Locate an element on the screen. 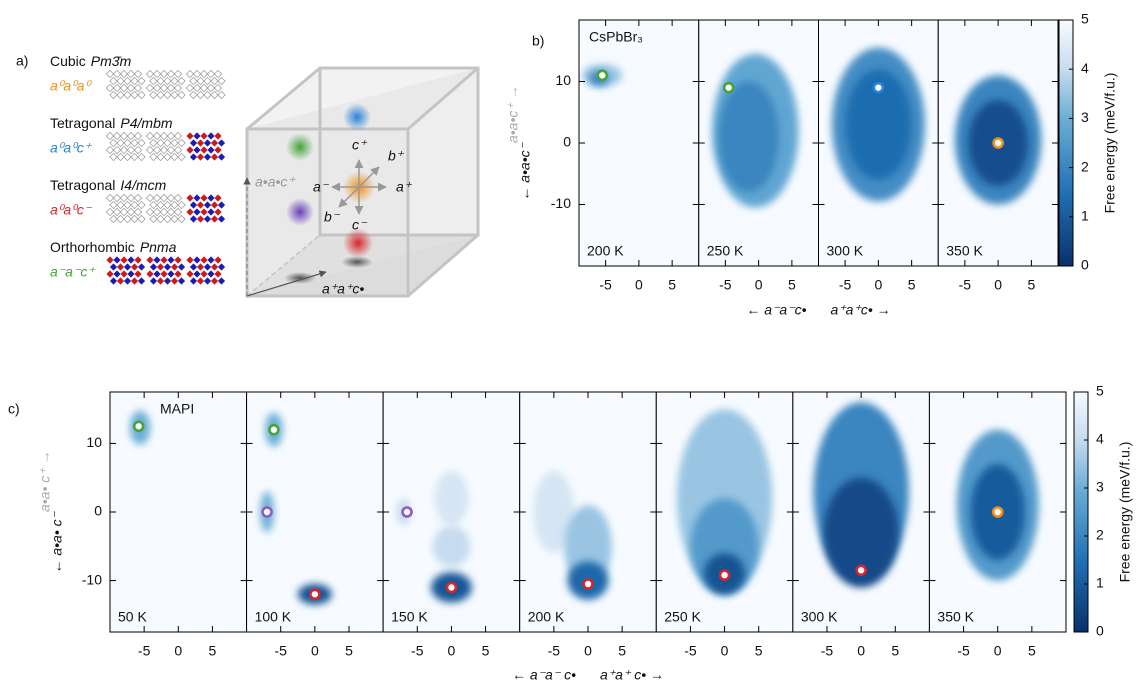 This screenshot has height=687, width=1140. colorbar-tick-label: 2 is located at coordinates (1085, 166).